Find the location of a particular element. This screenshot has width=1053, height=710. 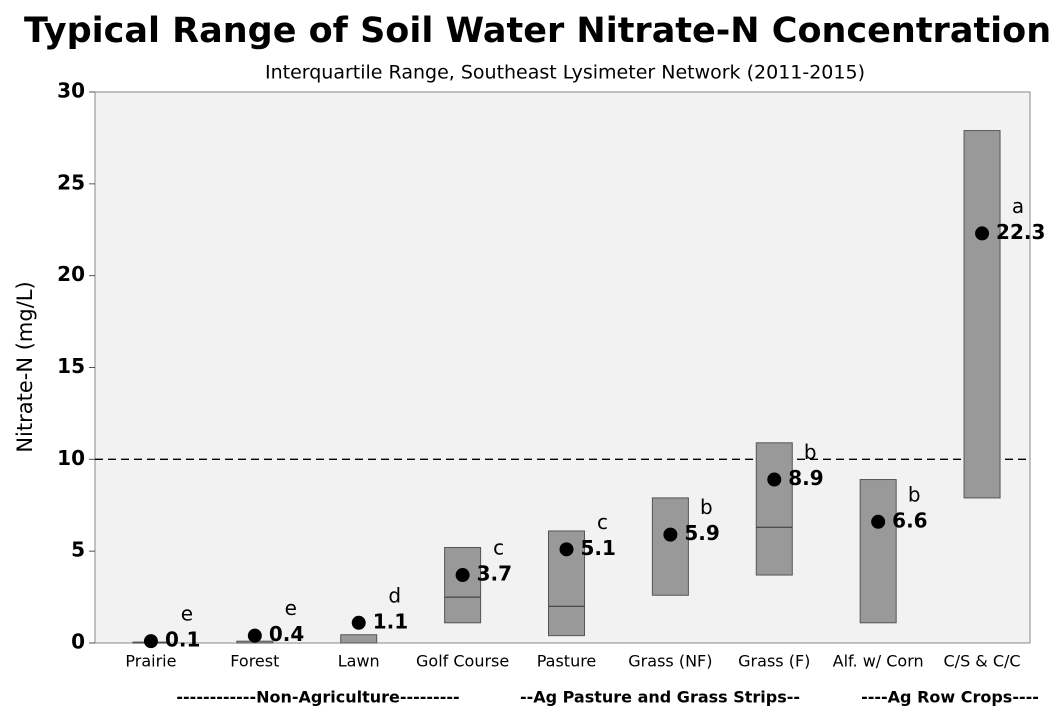

mean-label: 5.1 is located at coordinates (598, 548).